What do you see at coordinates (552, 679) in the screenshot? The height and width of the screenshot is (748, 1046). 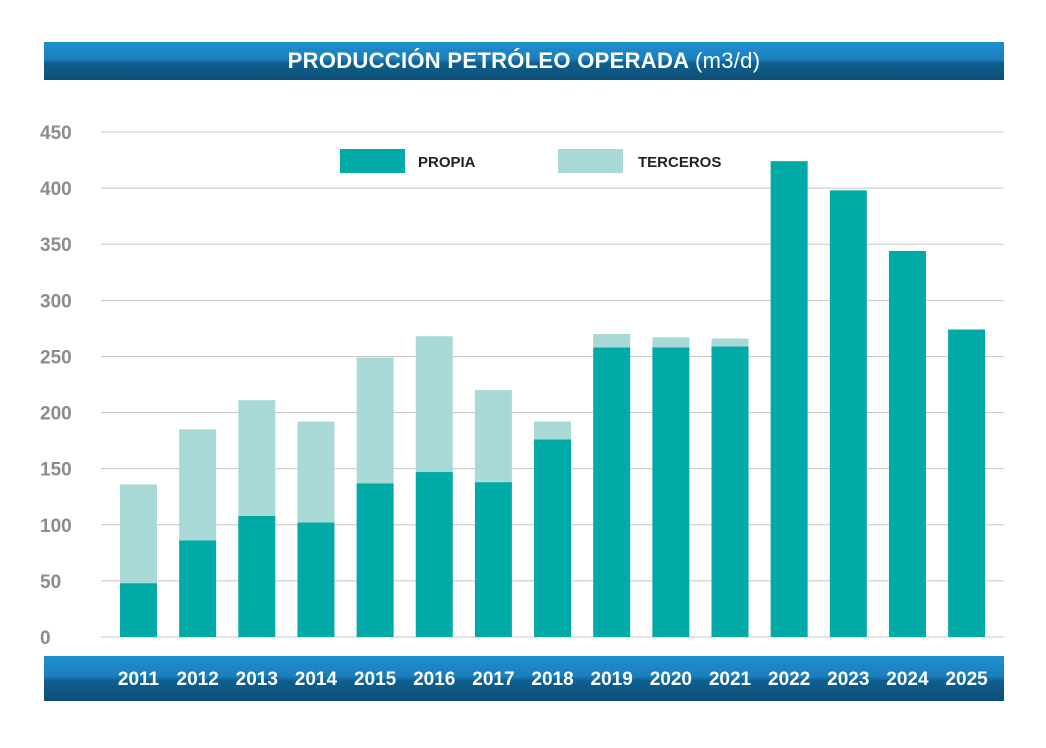 I see `x-tick-label: 2018` at bounding box center [552, 679].